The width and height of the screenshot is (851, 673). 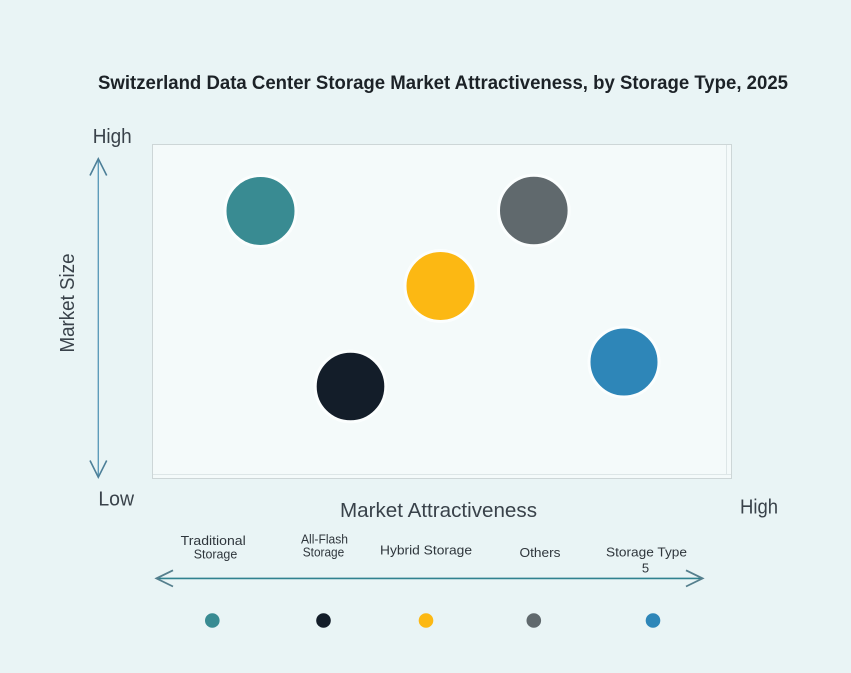 What do you see at coordinates (438, 511) in the screenshot?
I see `svg-text: Market Attractiveness` at bounding box center [438, 511].